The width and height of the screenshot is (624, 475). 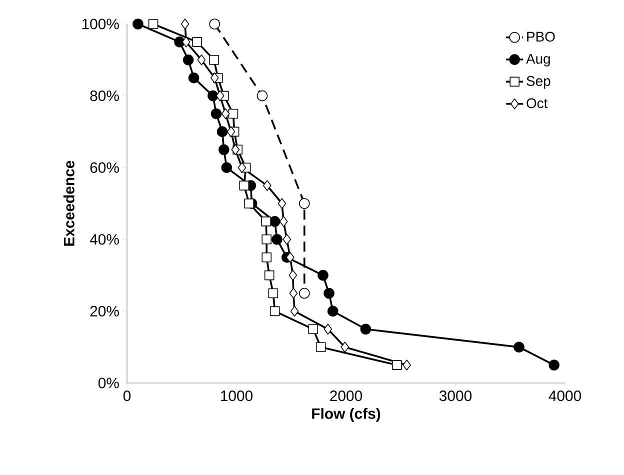 I want to click on x-tick-label: 2000, so click(x=346, y=396).